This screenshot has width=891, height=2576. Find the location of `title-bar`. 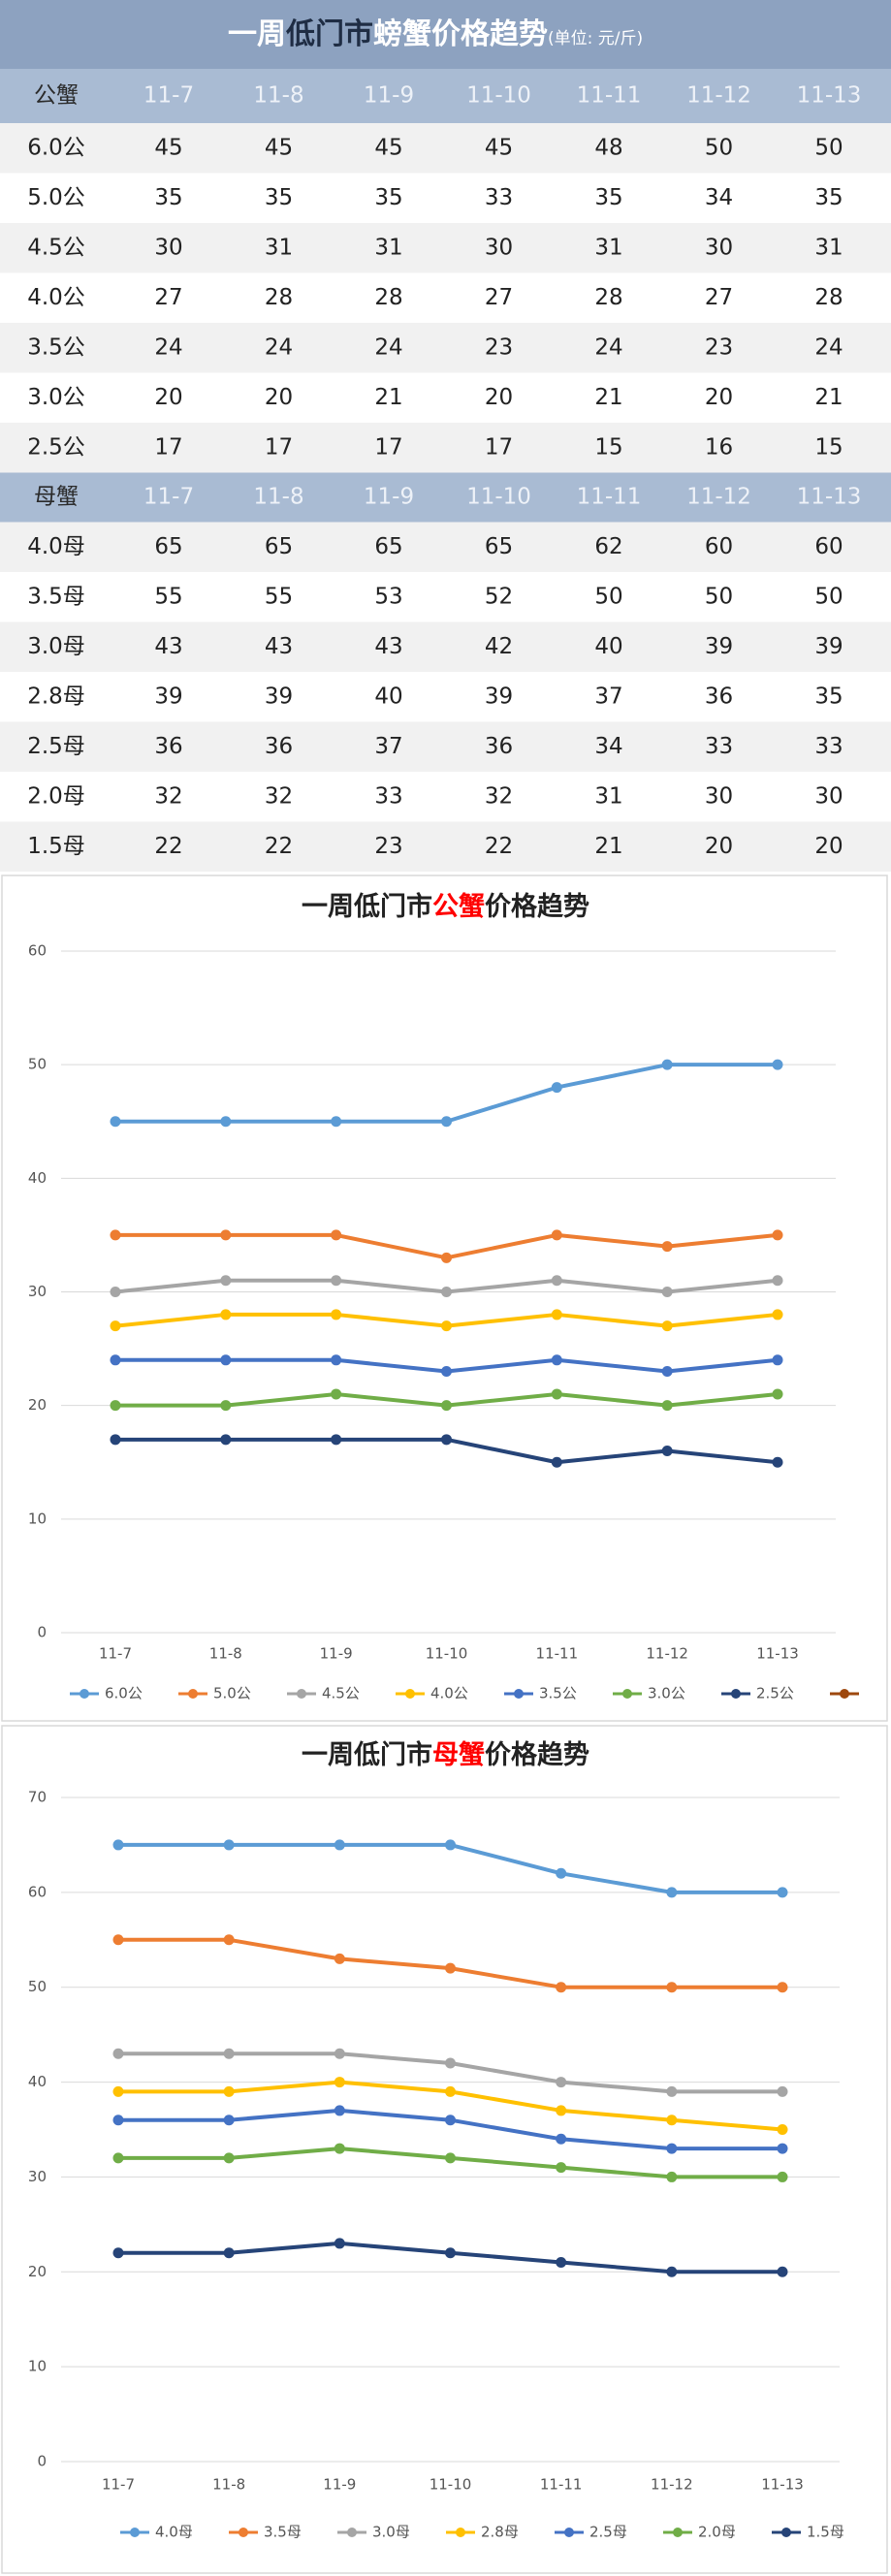

title-bar is located at coordinates (446, 34).